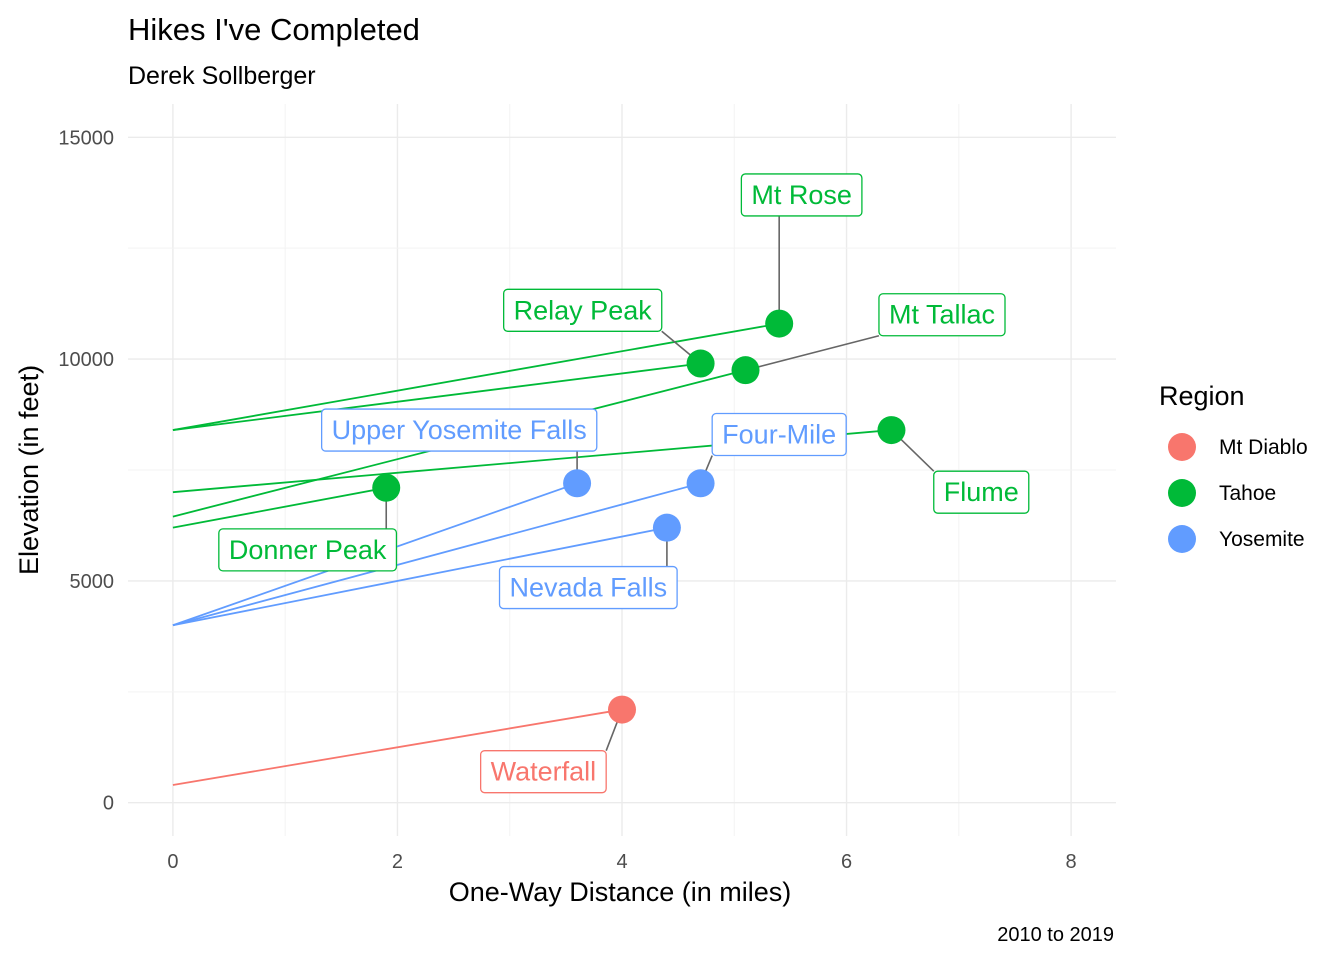  I want to click on hike-label: Upper Yosemite Falls, so click(459, 430).